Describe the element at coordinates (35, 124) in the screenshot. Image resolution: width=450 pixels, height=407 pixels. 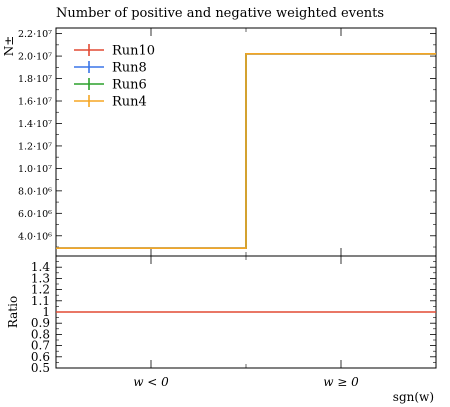
I see `main-y-tick-label: 1.4·10⁷` at that location.